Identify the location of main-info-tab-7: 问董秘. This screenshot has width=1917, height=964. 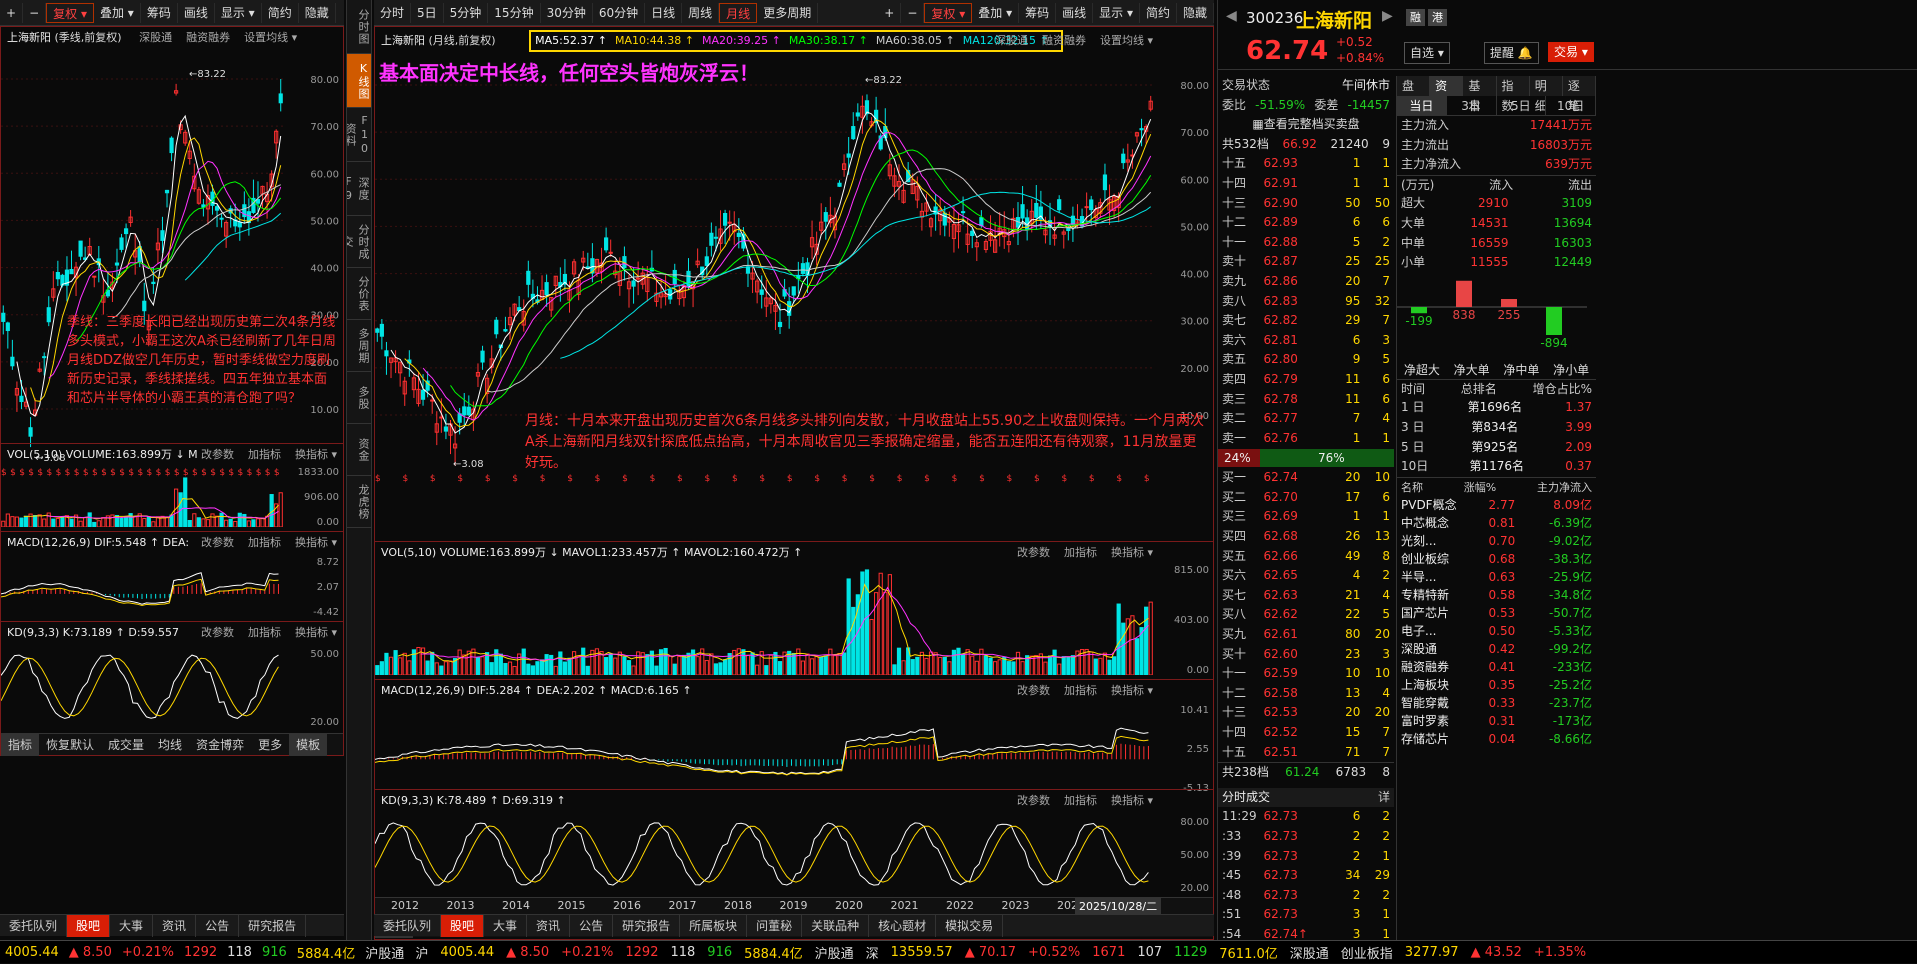
(775, 926).